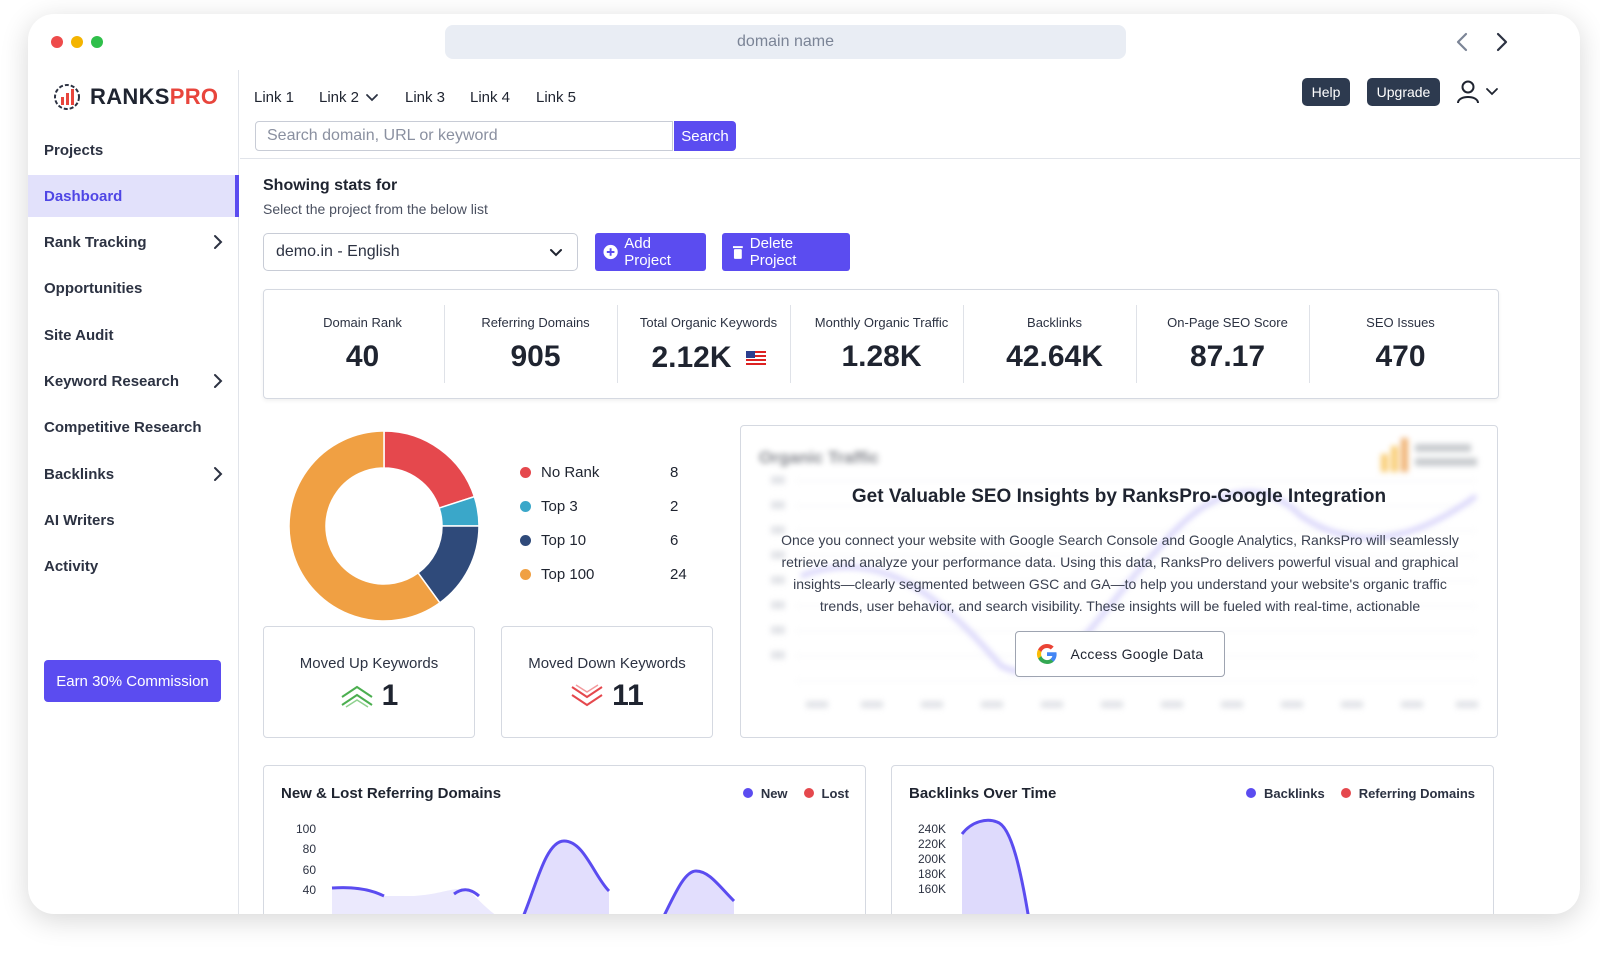 Image resolution: width=1600 pixels, height=968 pixels. Describe the element at coordinates (425, 97) in the screenshot. I see `nav-link-3: Link 3` at that location.